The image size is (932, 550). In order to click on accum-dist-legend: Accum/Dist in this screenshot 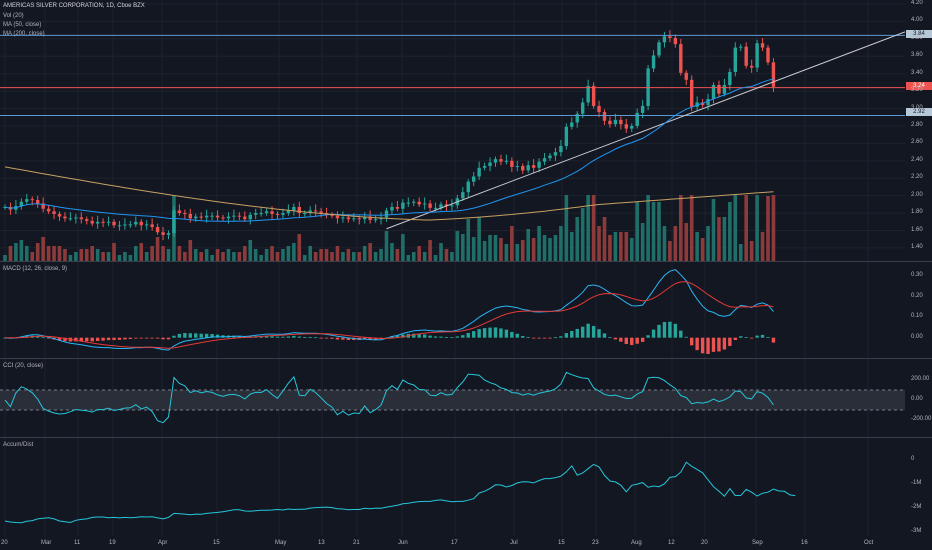, I will do `click(18, 445)`.